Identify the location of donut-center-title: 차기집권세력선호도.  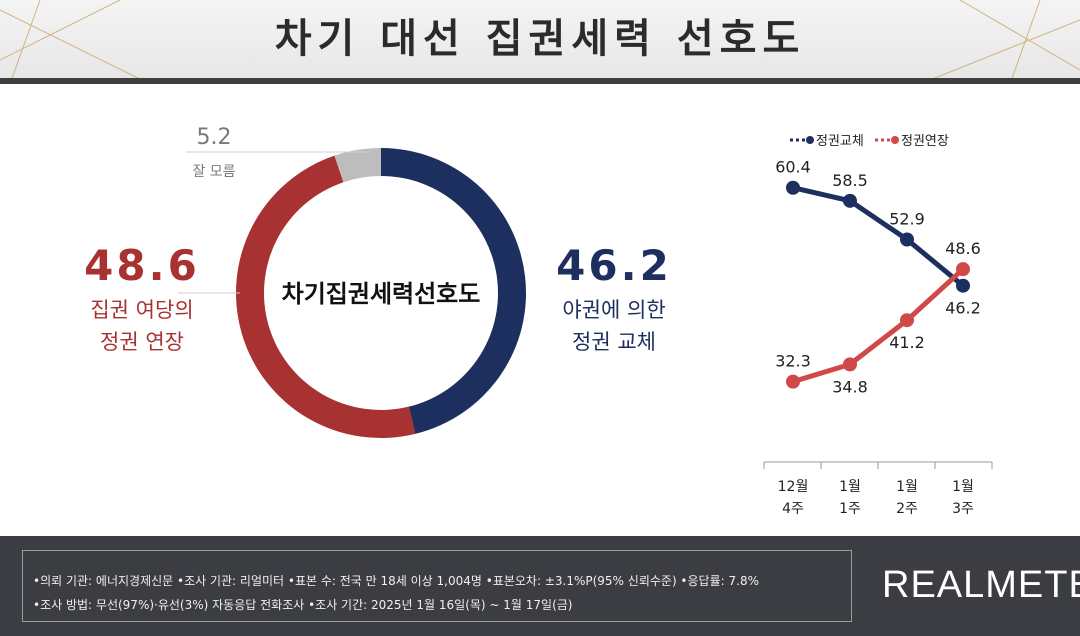
(381, 294).